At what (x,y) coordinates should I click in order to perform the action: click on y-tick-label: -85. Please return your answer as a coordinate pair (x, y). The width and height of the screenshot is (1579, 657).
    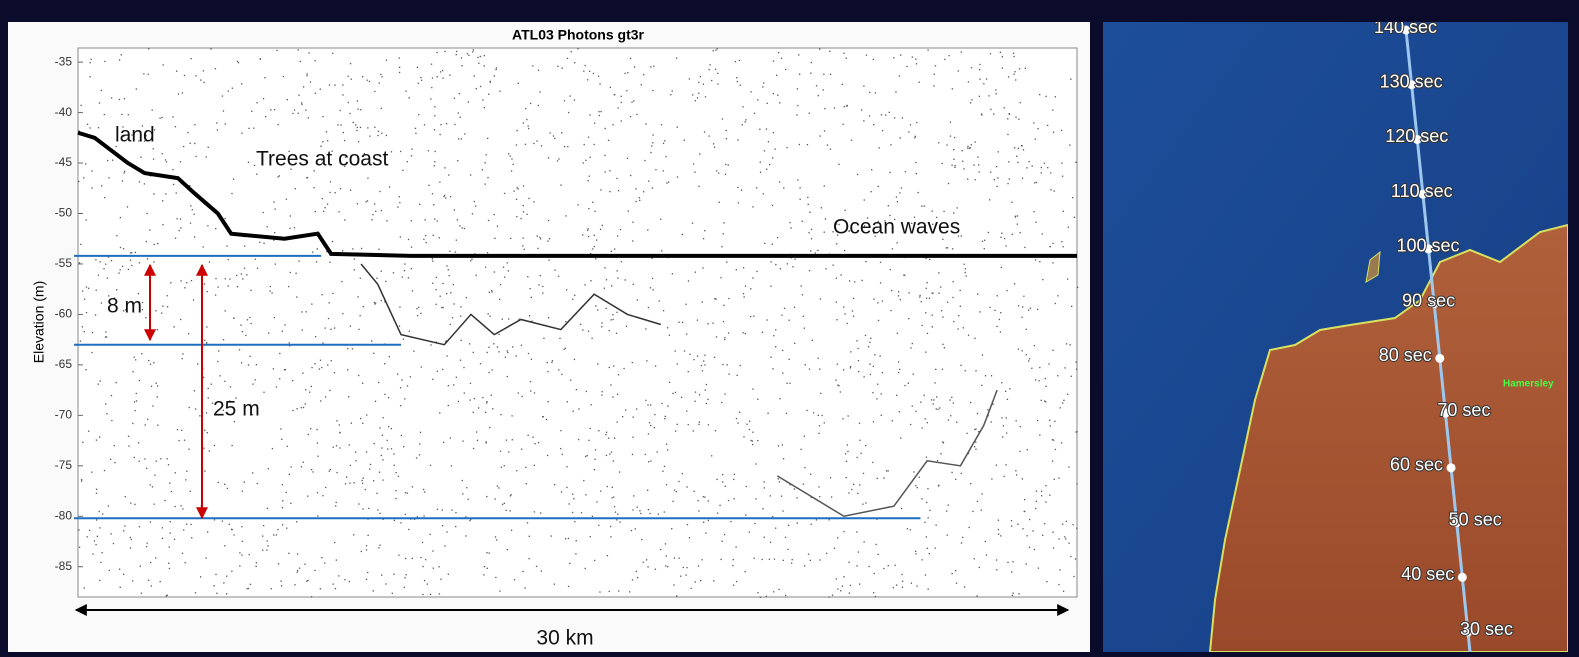
    Looking at the image, I should click on (64, 566).